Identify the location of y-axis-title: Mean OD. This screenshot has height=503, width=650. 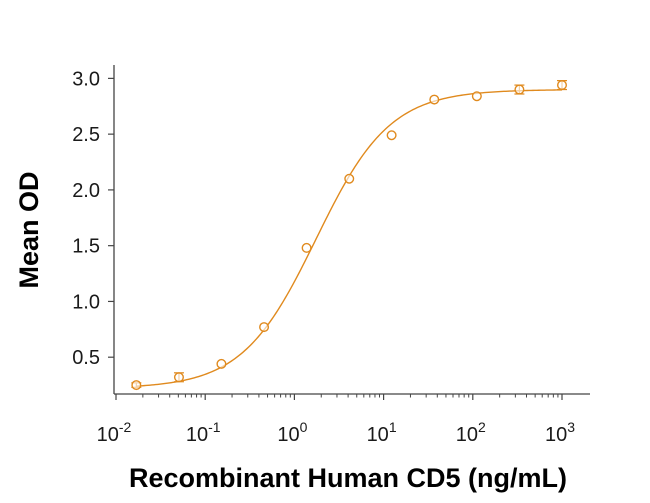
(29, 229).